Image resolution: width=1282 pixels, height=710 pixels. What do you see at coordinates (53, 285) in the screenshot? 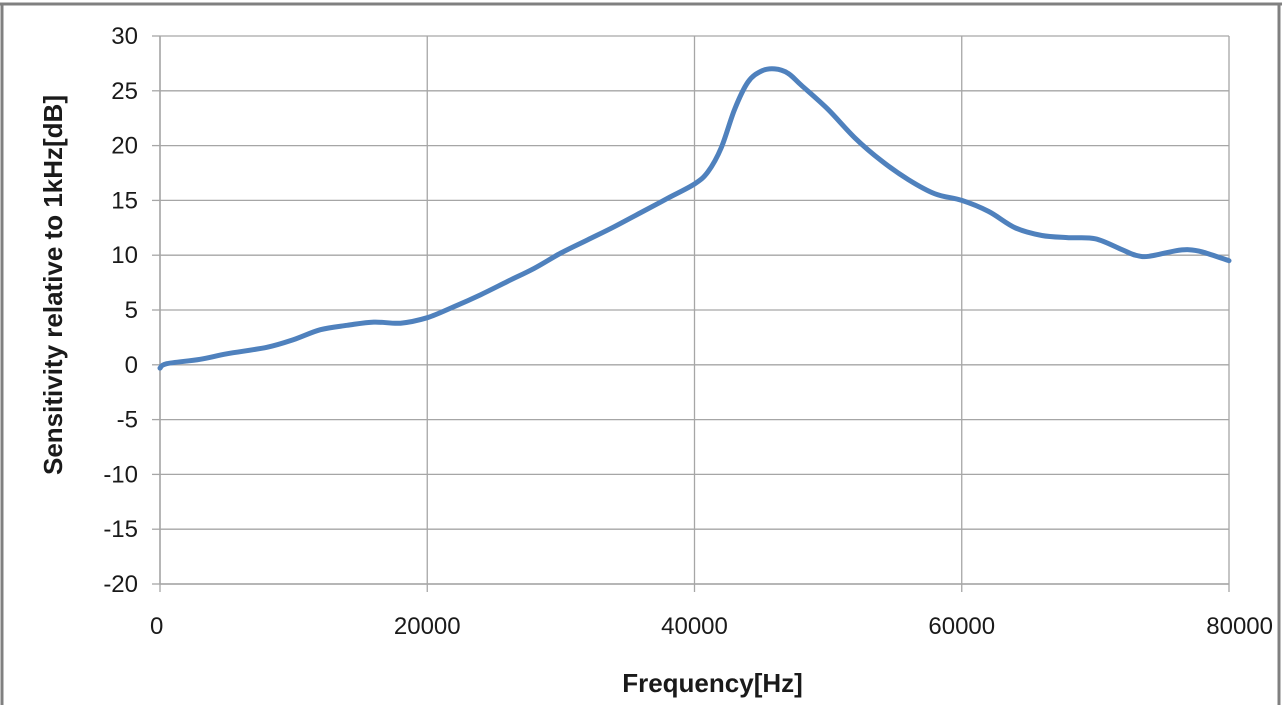
I see `y-axis-title: Sensitivity relative to 1kHz[dB]` at bounding box center [53, 285].